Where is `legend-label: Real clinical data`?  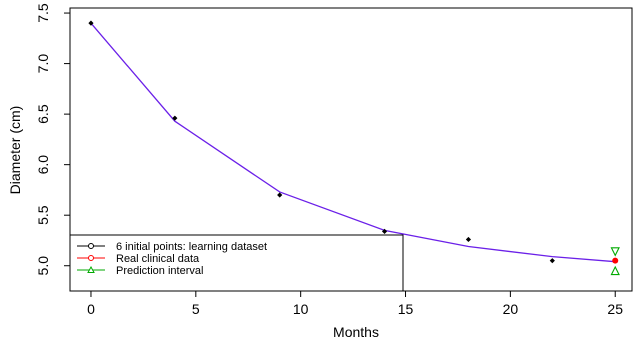 legend-label: Real clinical data is located at coordinates (158, 259).